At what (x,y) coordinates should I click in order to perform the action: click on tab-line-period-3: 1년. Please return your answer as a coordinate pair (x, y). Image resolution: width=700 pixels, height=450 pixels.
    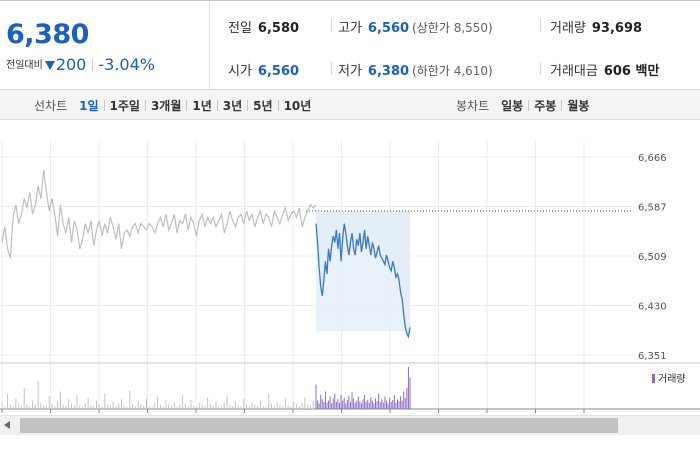
    Looking at the image, I should click on (202, 106).